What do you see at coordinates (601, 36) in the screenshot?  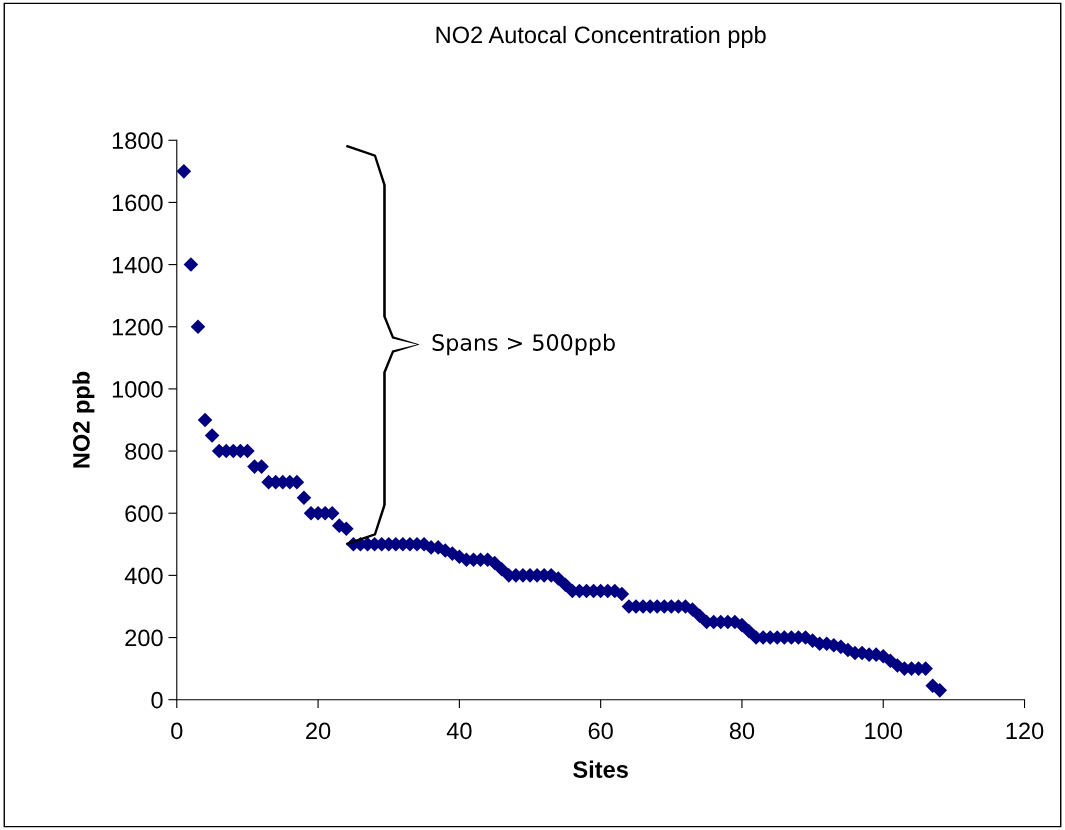 I see `chart-title: NO2 Autocal Concentration ppb` at bounding box center [601, 36].